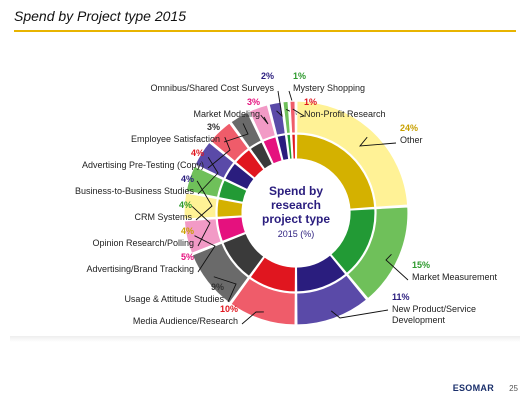 The image size is (530, 406). I want to click on data-label-pct: 5%, so click(187, 257).